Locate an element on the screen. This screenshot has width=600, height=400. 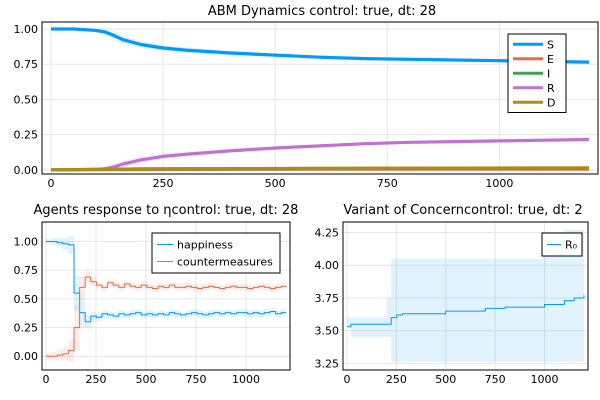
series-band-R is located at coordinates (320, 154).